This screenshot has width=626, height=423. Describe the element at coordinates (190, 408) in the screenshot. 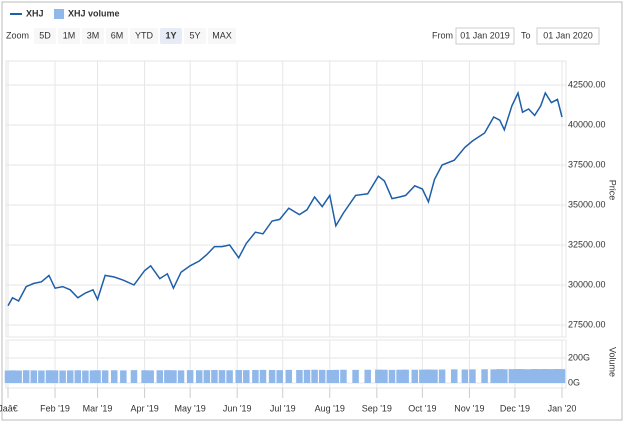

I see `x-tick-label: May '19` at that location.